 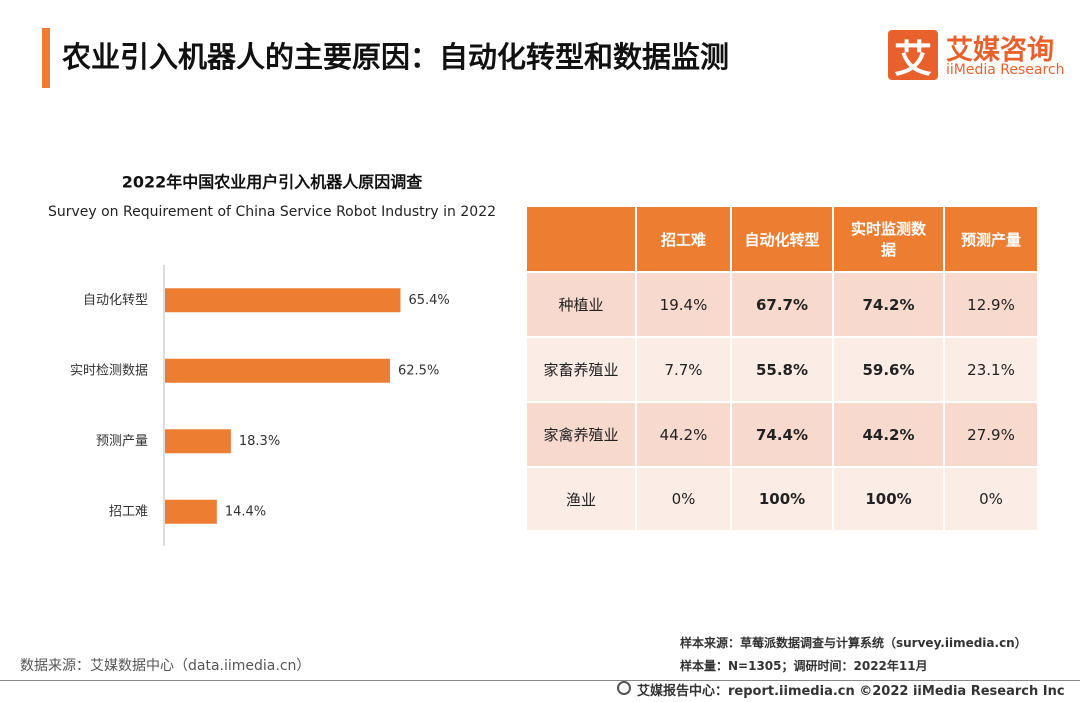 What do you see at coordinates (540, 680) in the screenshot?
I see `footer-rule` at bounding box center [540, 680].